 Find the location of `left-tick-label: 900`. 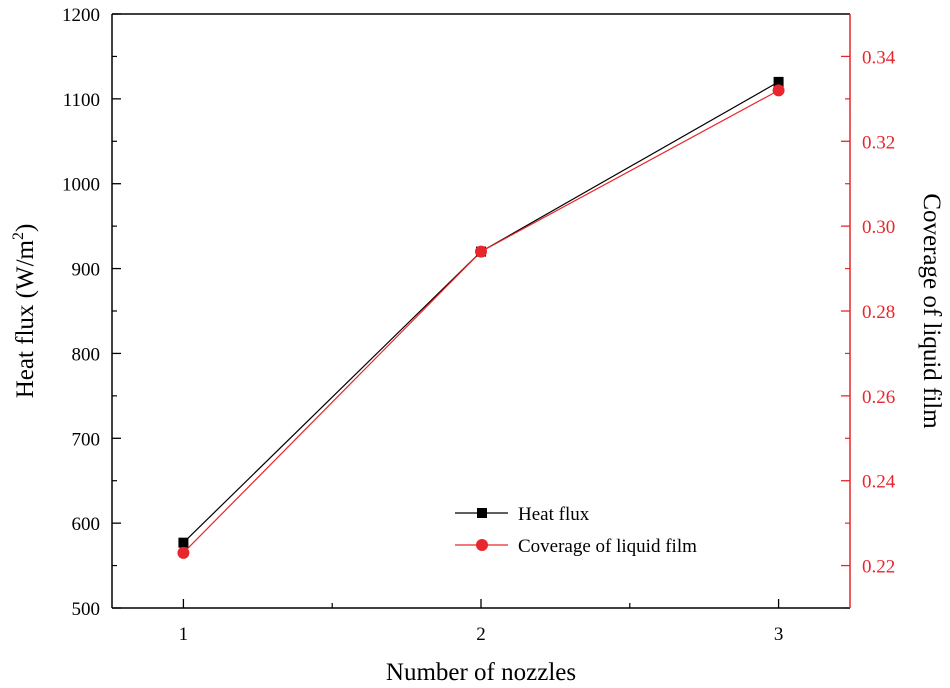

left-tick-label: 900 is located at coordinates (86, 270).